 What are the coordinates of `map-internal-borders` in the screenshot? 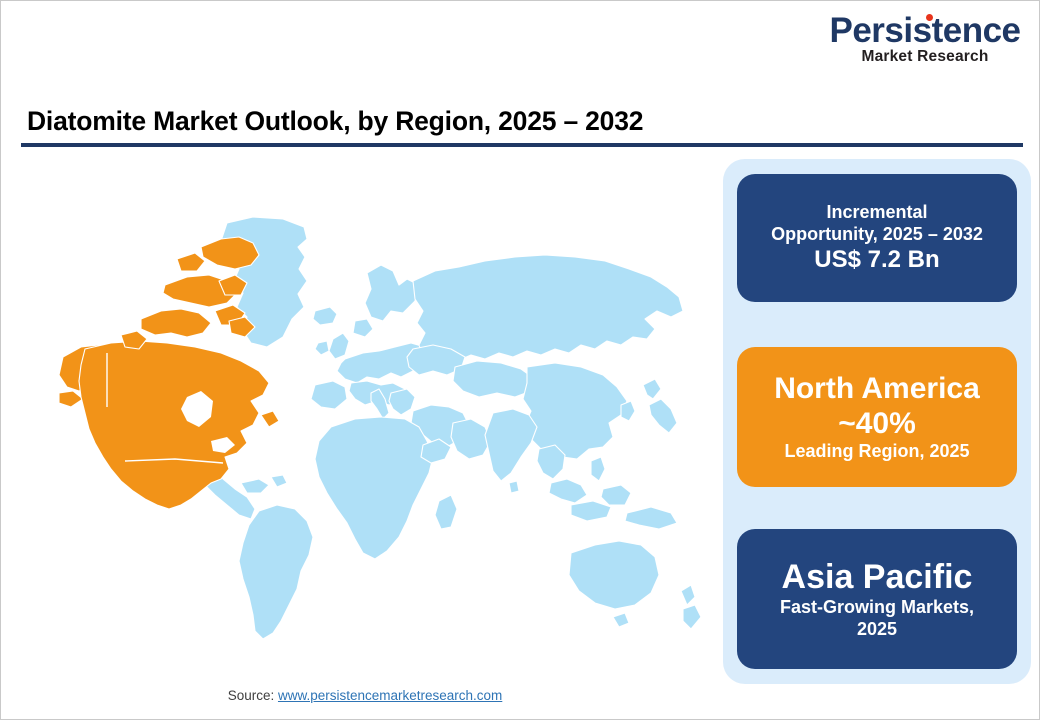 It's located at (170, 408).